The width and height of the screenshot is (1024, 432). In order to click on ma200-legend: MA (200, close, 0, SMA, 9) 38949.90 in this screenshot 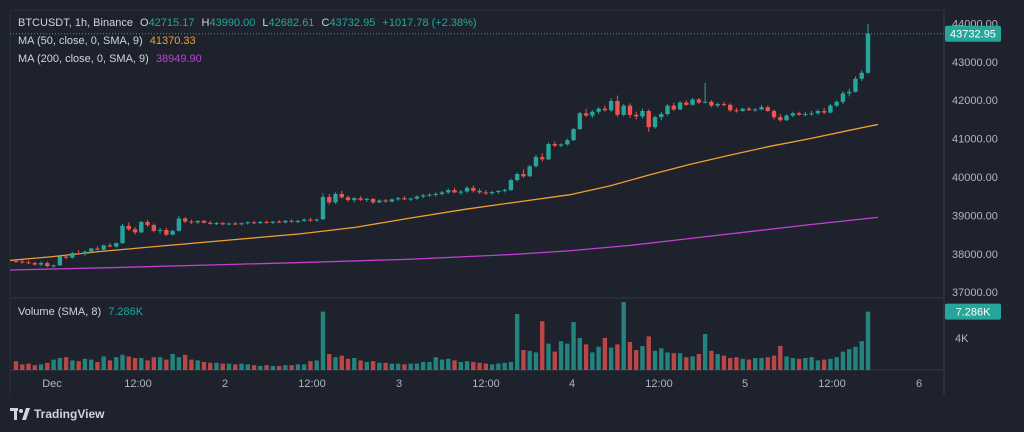, I will do `click(112, 59)`.